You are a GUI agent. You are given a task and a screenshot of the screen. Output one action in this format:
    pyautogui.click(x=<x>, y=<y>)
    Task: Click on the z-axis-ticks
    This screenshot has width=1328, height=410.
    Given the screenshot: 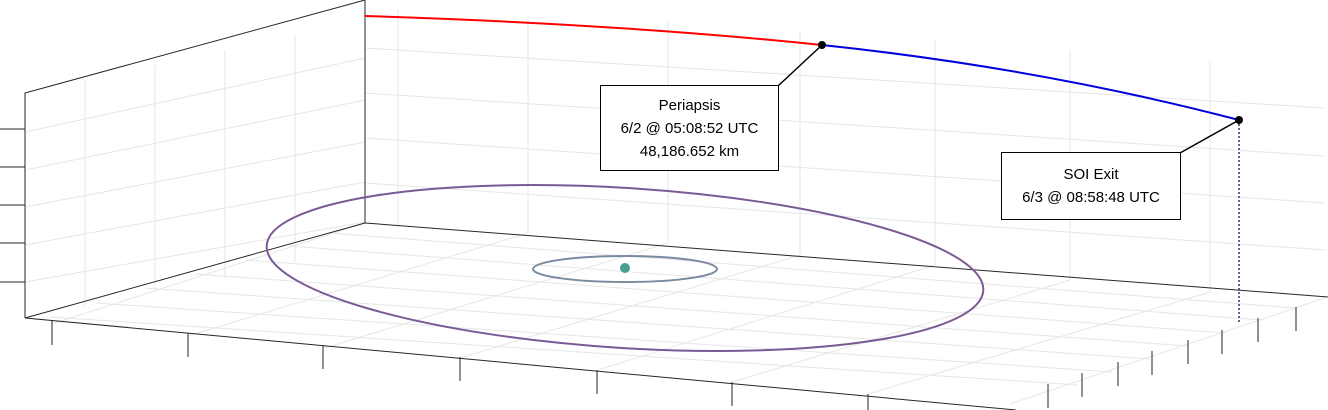 What is the action you would take?
    pyautogui.click(x=12, y=205)
    